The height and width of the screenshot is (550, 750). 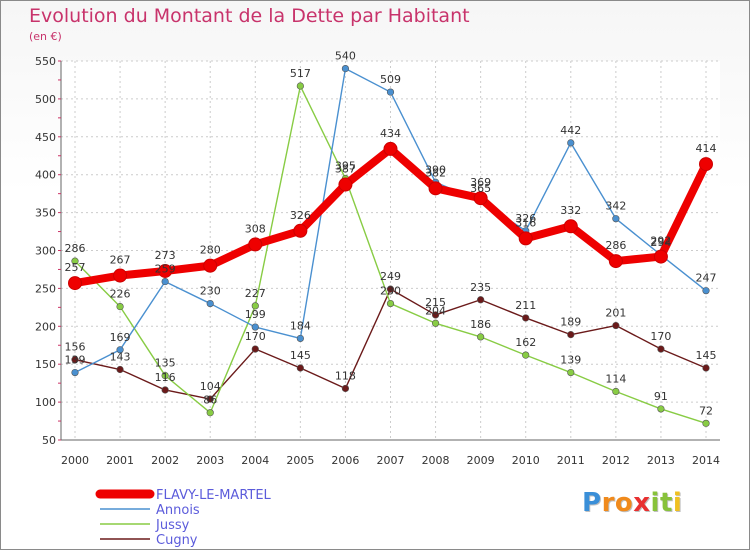 What do you see at coordinates (480, 182) in the screenshot?
I see `data-label: 369` at bounding box center [480, 182].